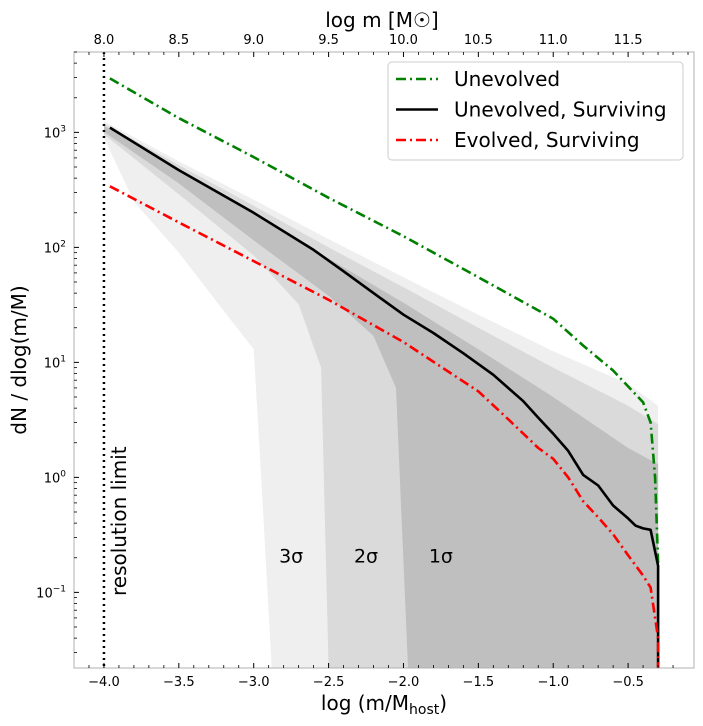 The height and width of the screenshot is (726, 703). I want to click on x-axis-label: log (m/Mhost), so click(384, 704).